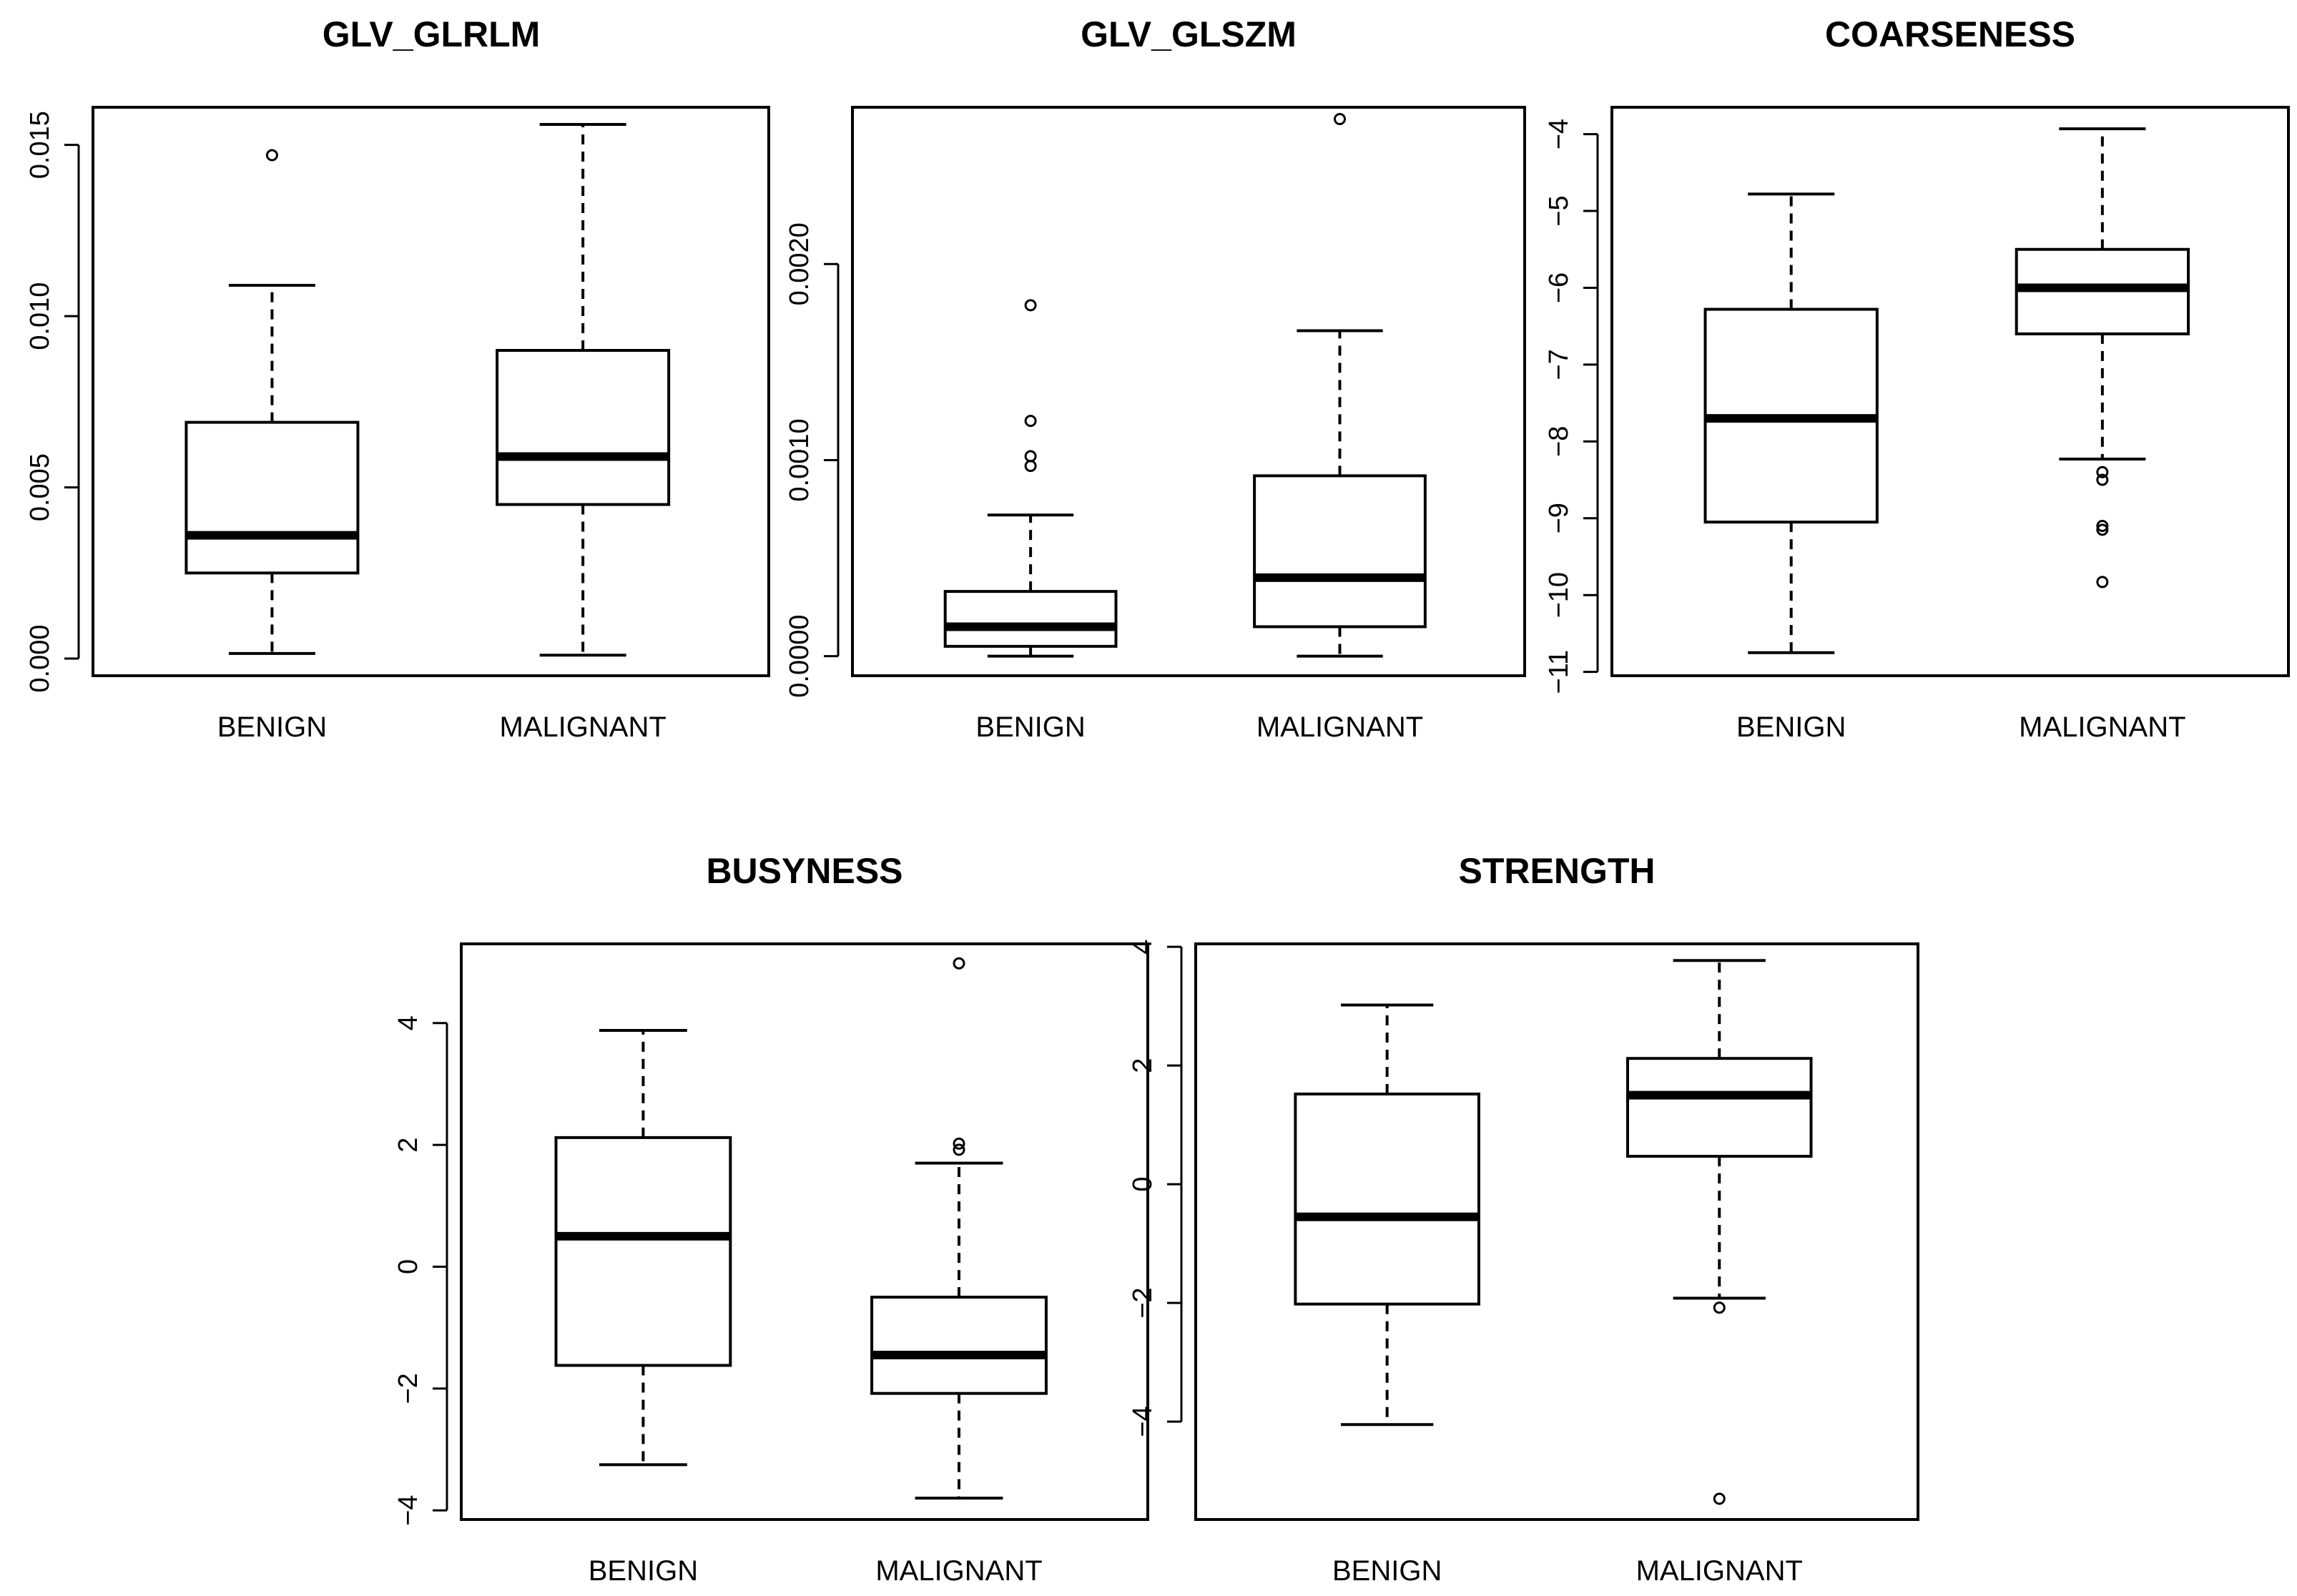 The height and width of the screenshot is (1596, 2297). Describe the element at coordinates (1559, 365) in the screenshot. I see `y-tick-label: −7` at that location.